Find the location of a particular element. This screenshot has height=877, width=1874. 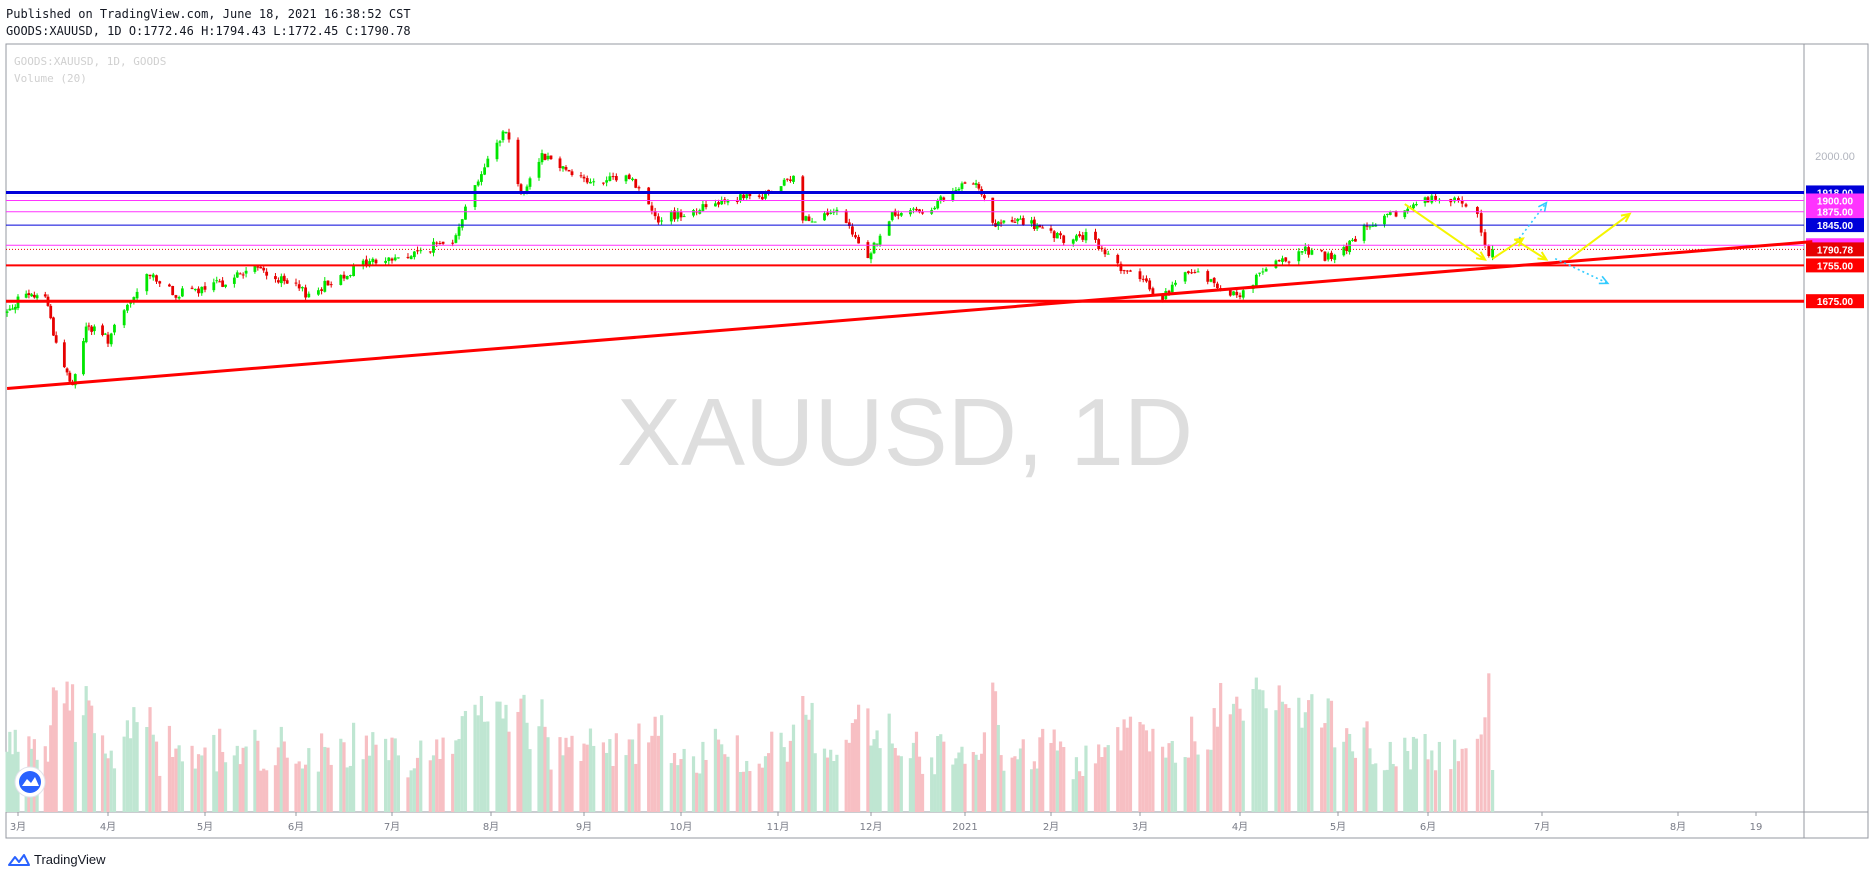

projection-arrows is located at coordinates (1518, 243).